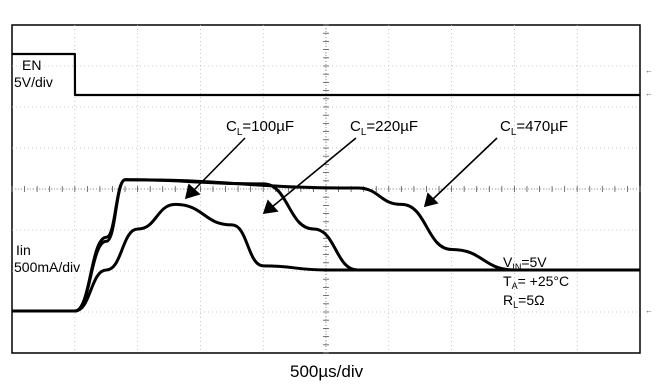 The image size is (668, 385). Describe the element at coordinates (314, 172) in the screenshot. I see `arrow-cl-220uf` at that location.